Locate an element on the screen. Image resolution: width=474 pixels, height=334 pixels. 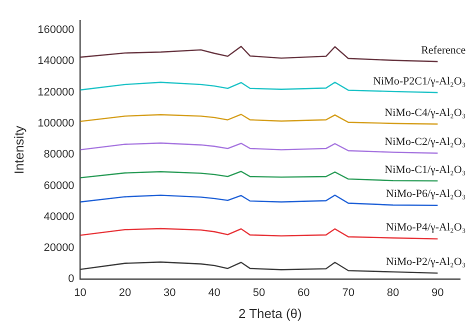
y-tick-label: 120000 is located at coordinates (56, 92).